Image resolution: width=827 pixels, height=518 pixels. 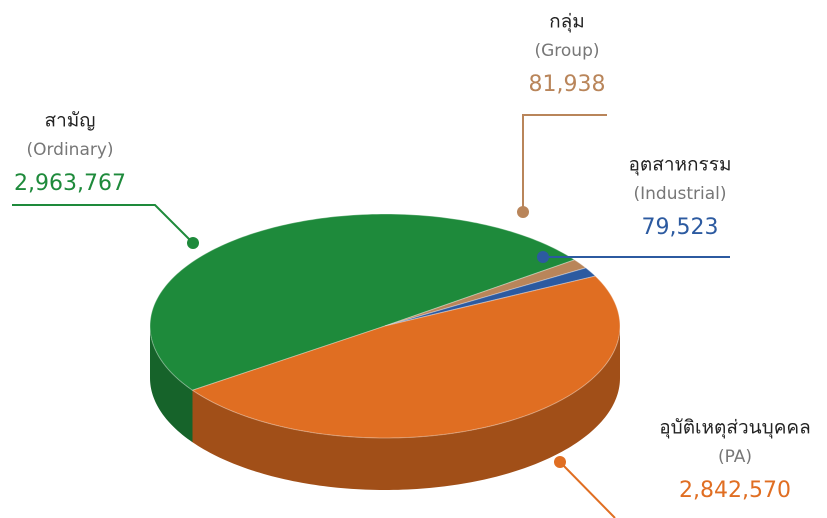 I want to click on value-label: 81,938, so click(x=567, y=84).